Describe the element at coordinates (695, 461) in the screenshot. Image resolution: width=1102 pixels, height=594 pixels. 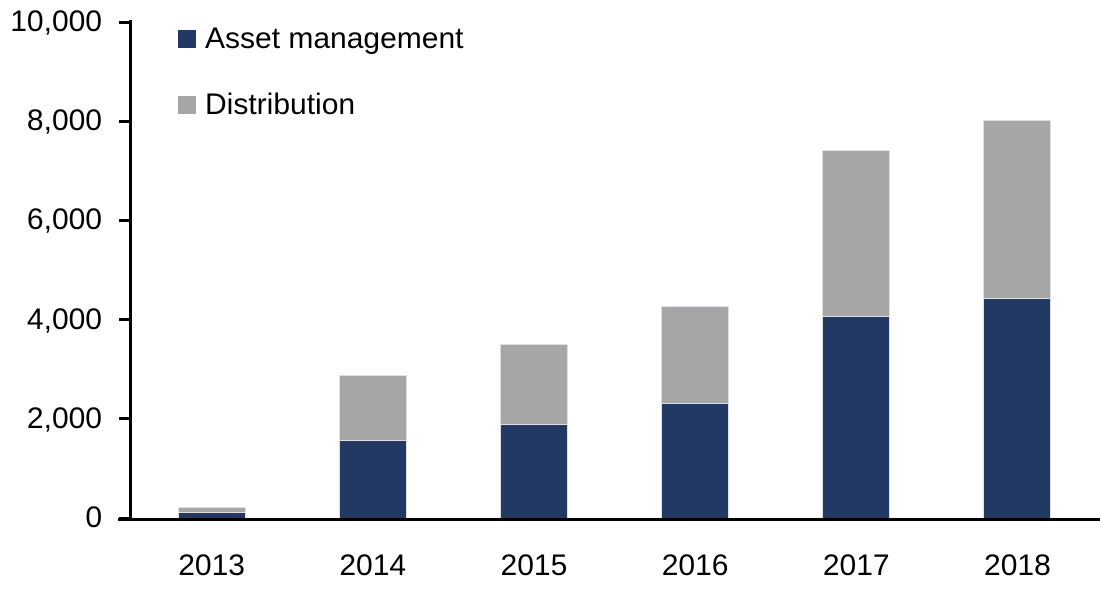
I see `bar-2016-asset-management-segment` at that location.